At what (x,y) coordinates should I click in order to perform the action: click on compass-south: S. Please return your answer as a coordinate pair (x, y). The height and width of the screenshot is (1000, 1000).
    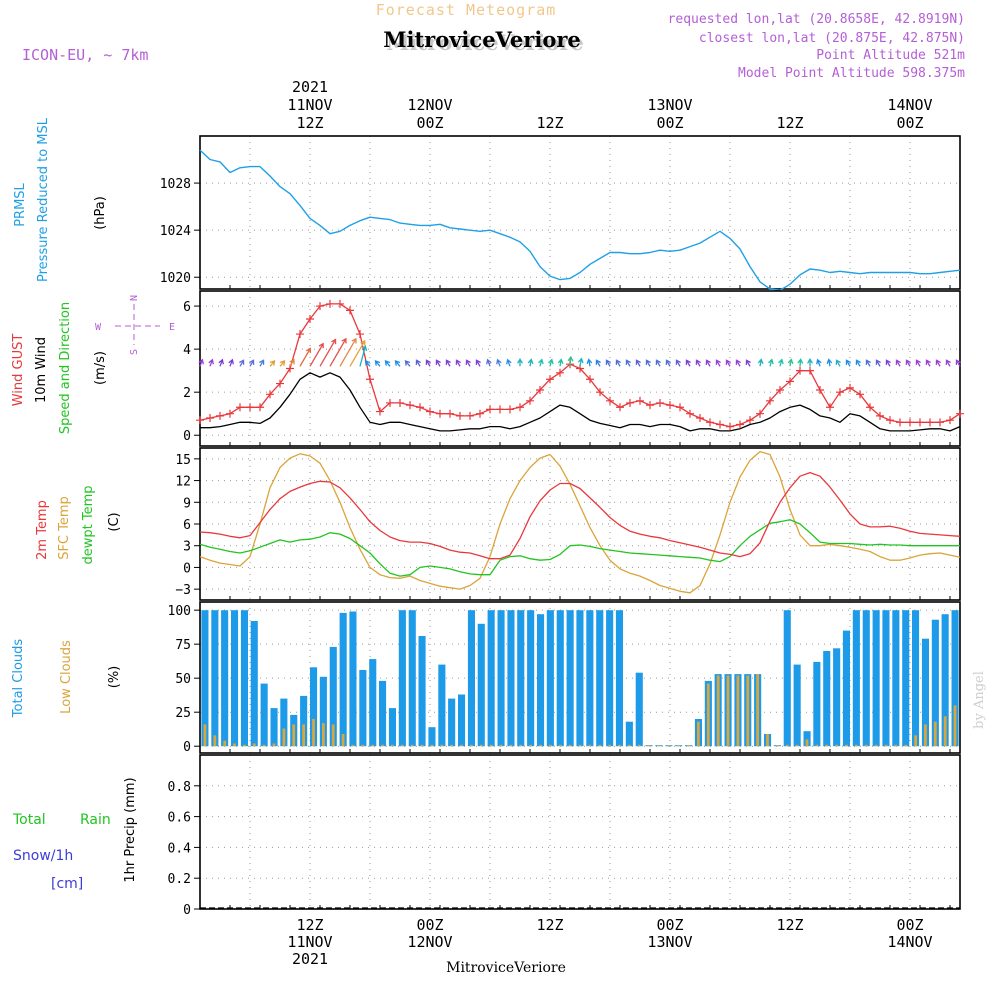
    Looking at the image, I should click on (134, 352).